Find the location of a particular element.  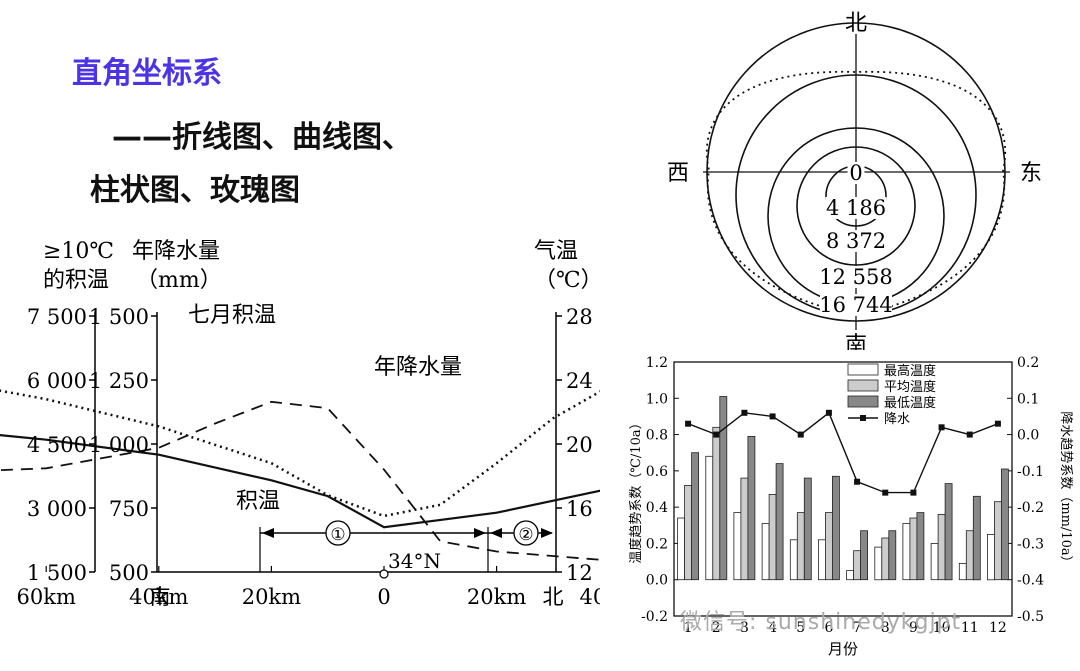

bar-category-label: 7 is located at coordinates (857, 628).